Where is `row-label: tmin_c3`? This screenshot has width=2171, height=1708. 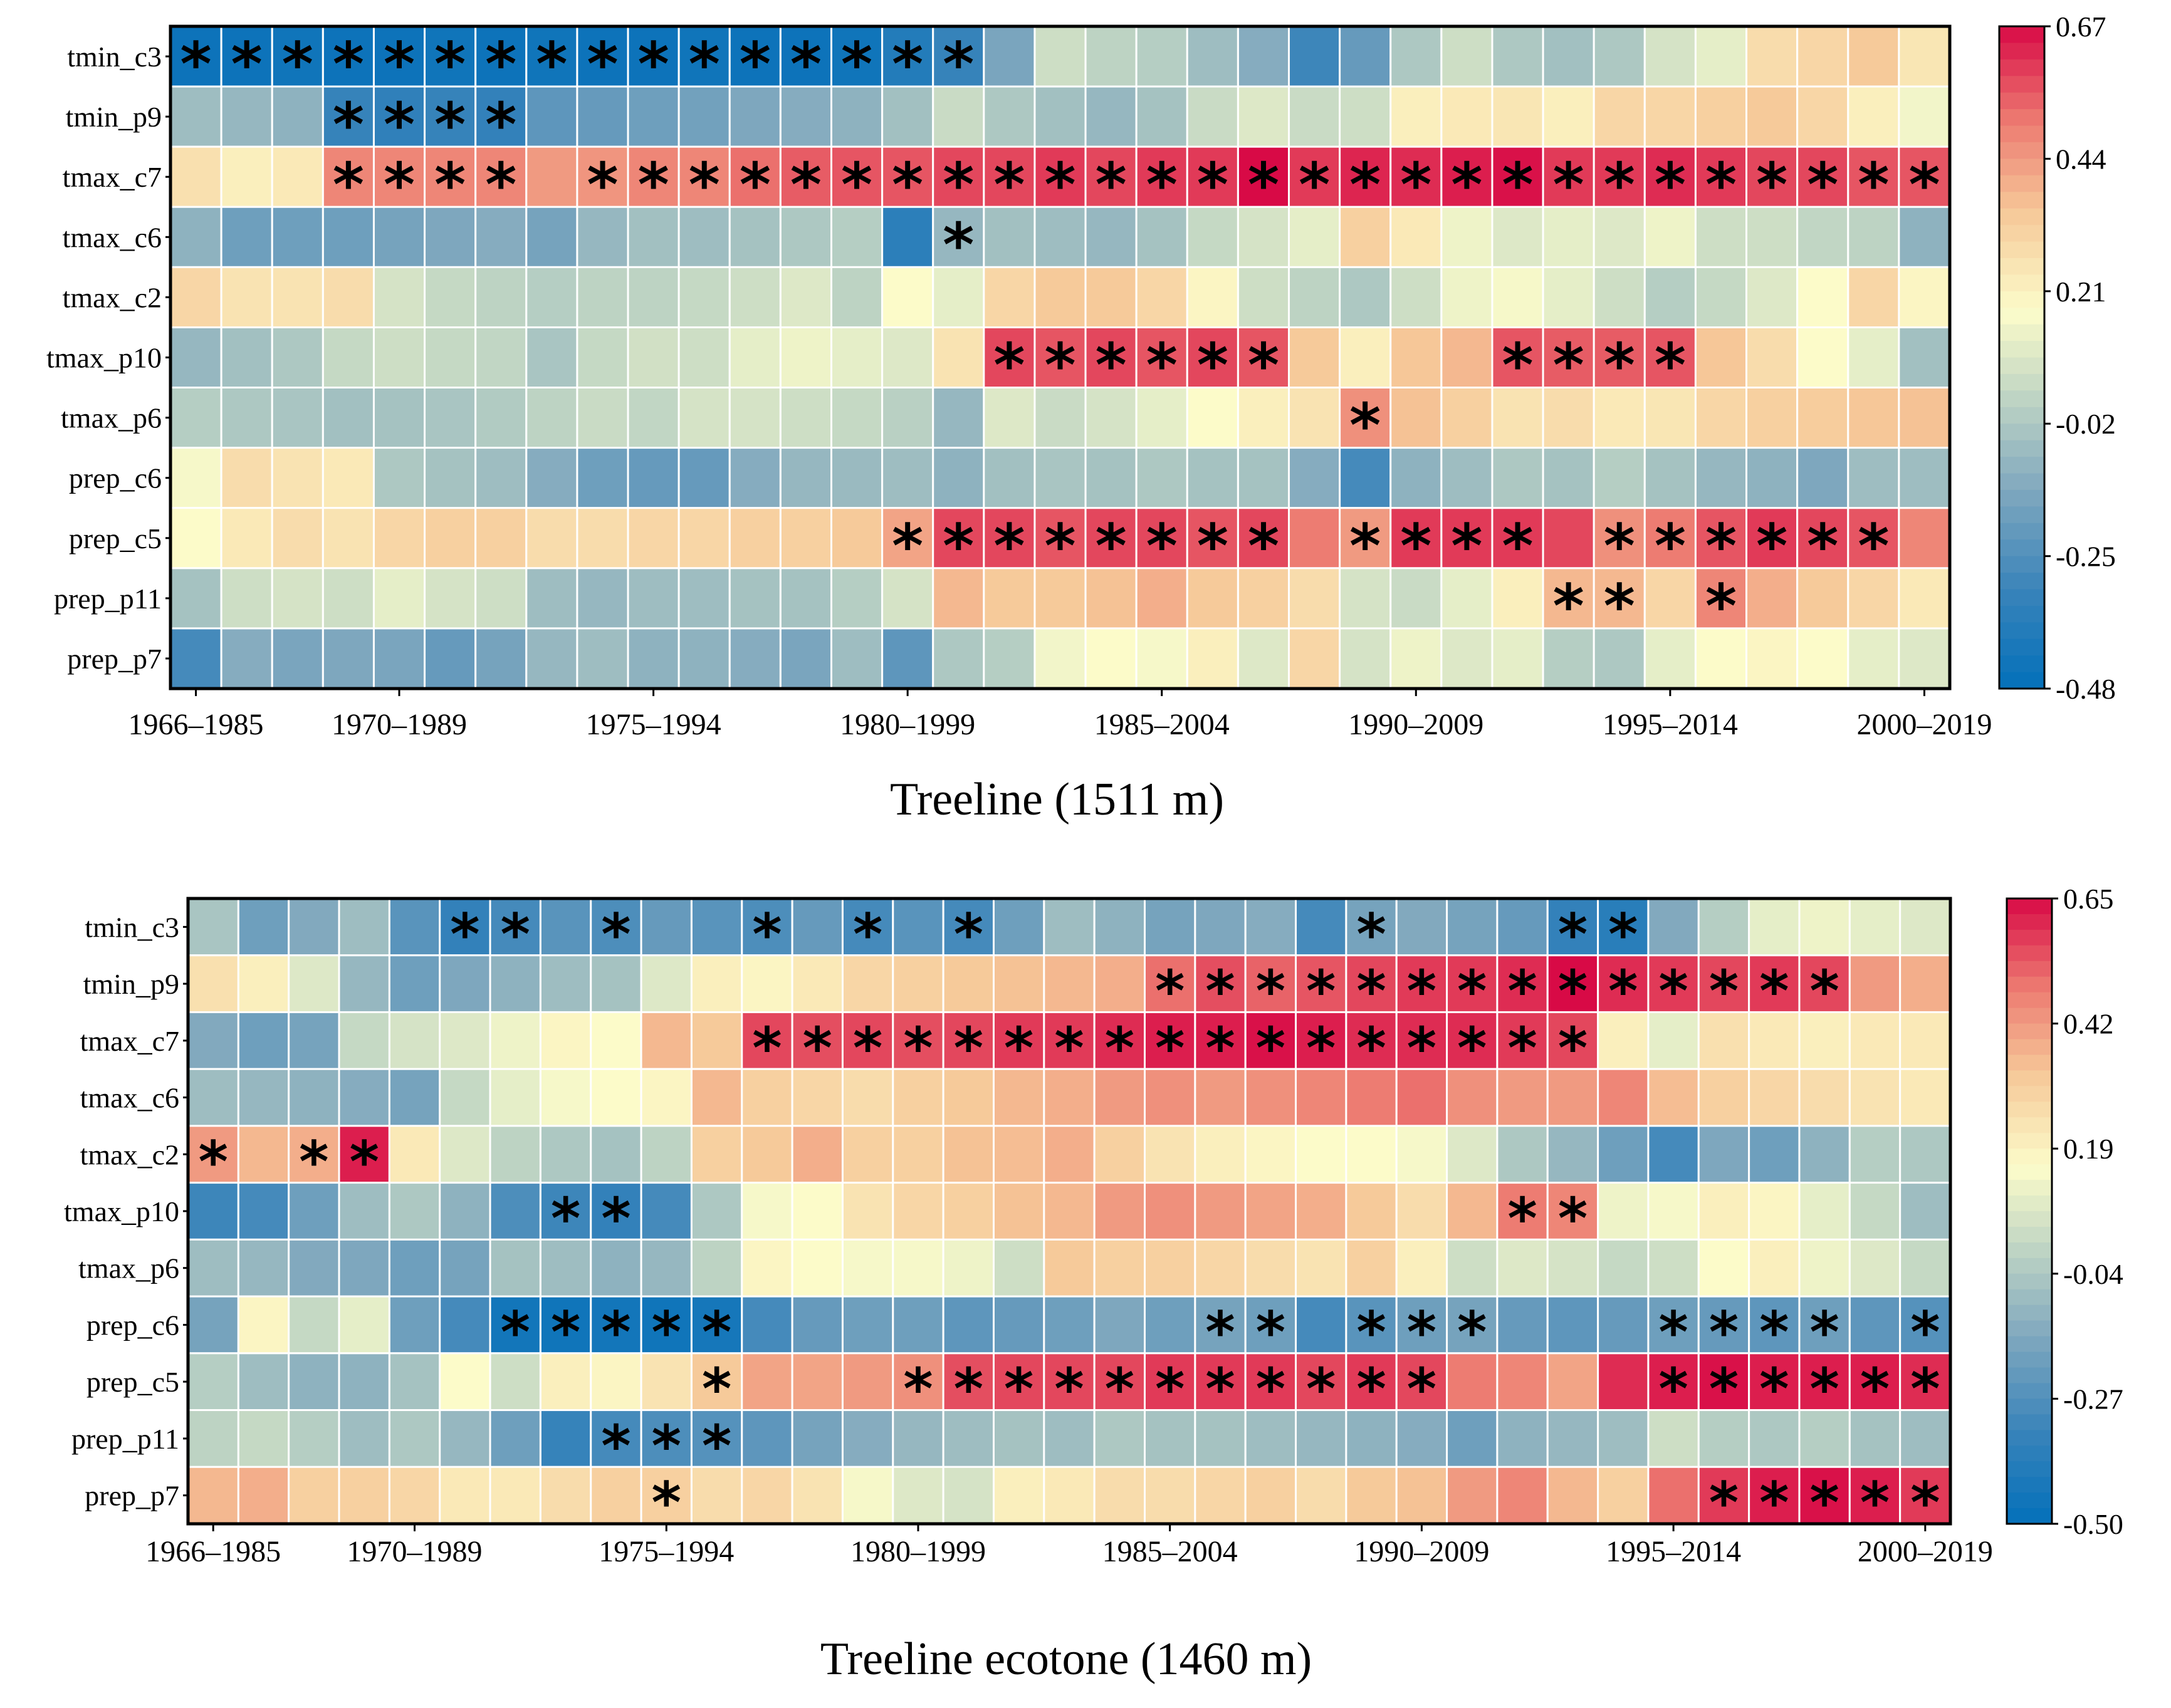
row-label: tmin_c3 is located at coordinates (114, 57).